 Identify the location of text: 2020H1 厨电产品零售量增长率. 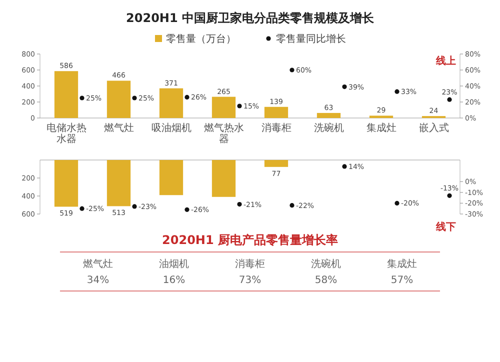
(250, 240).